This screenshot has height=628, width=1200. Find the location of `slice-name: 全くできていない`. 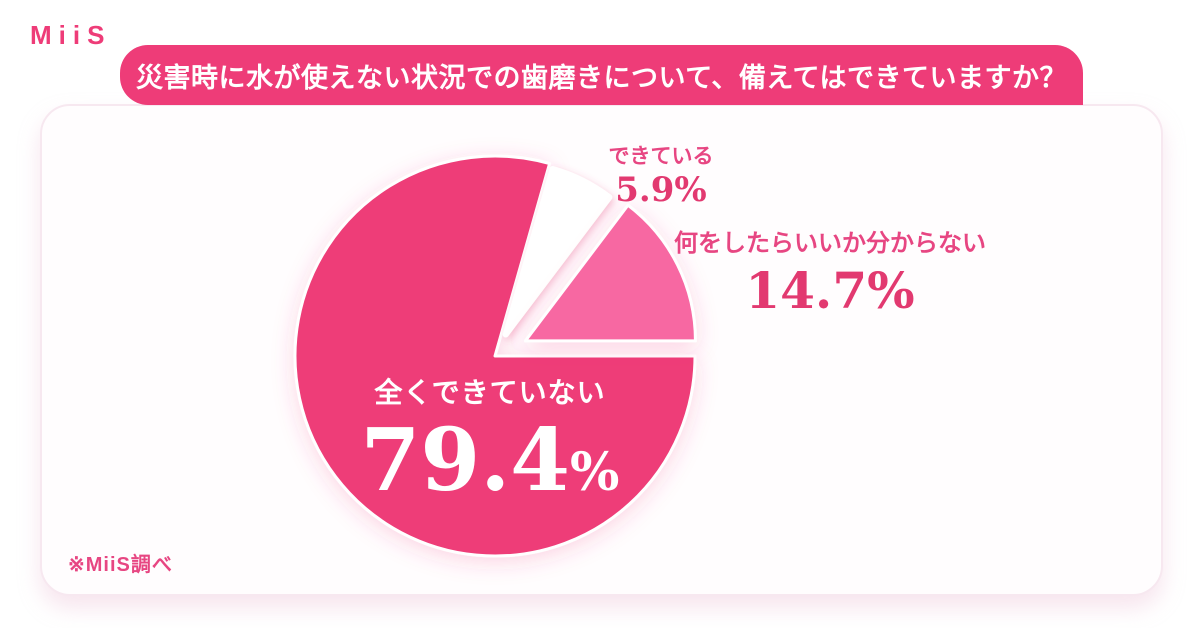

slice-name: 全くできていない is located at coordinates (490, 392).